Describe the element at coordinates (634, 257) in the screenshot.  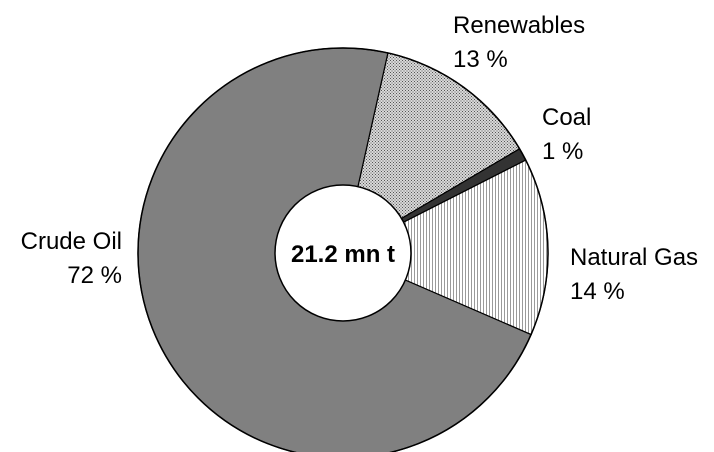
I see `slice-label-natural-gas: Natural Gas` at that location.